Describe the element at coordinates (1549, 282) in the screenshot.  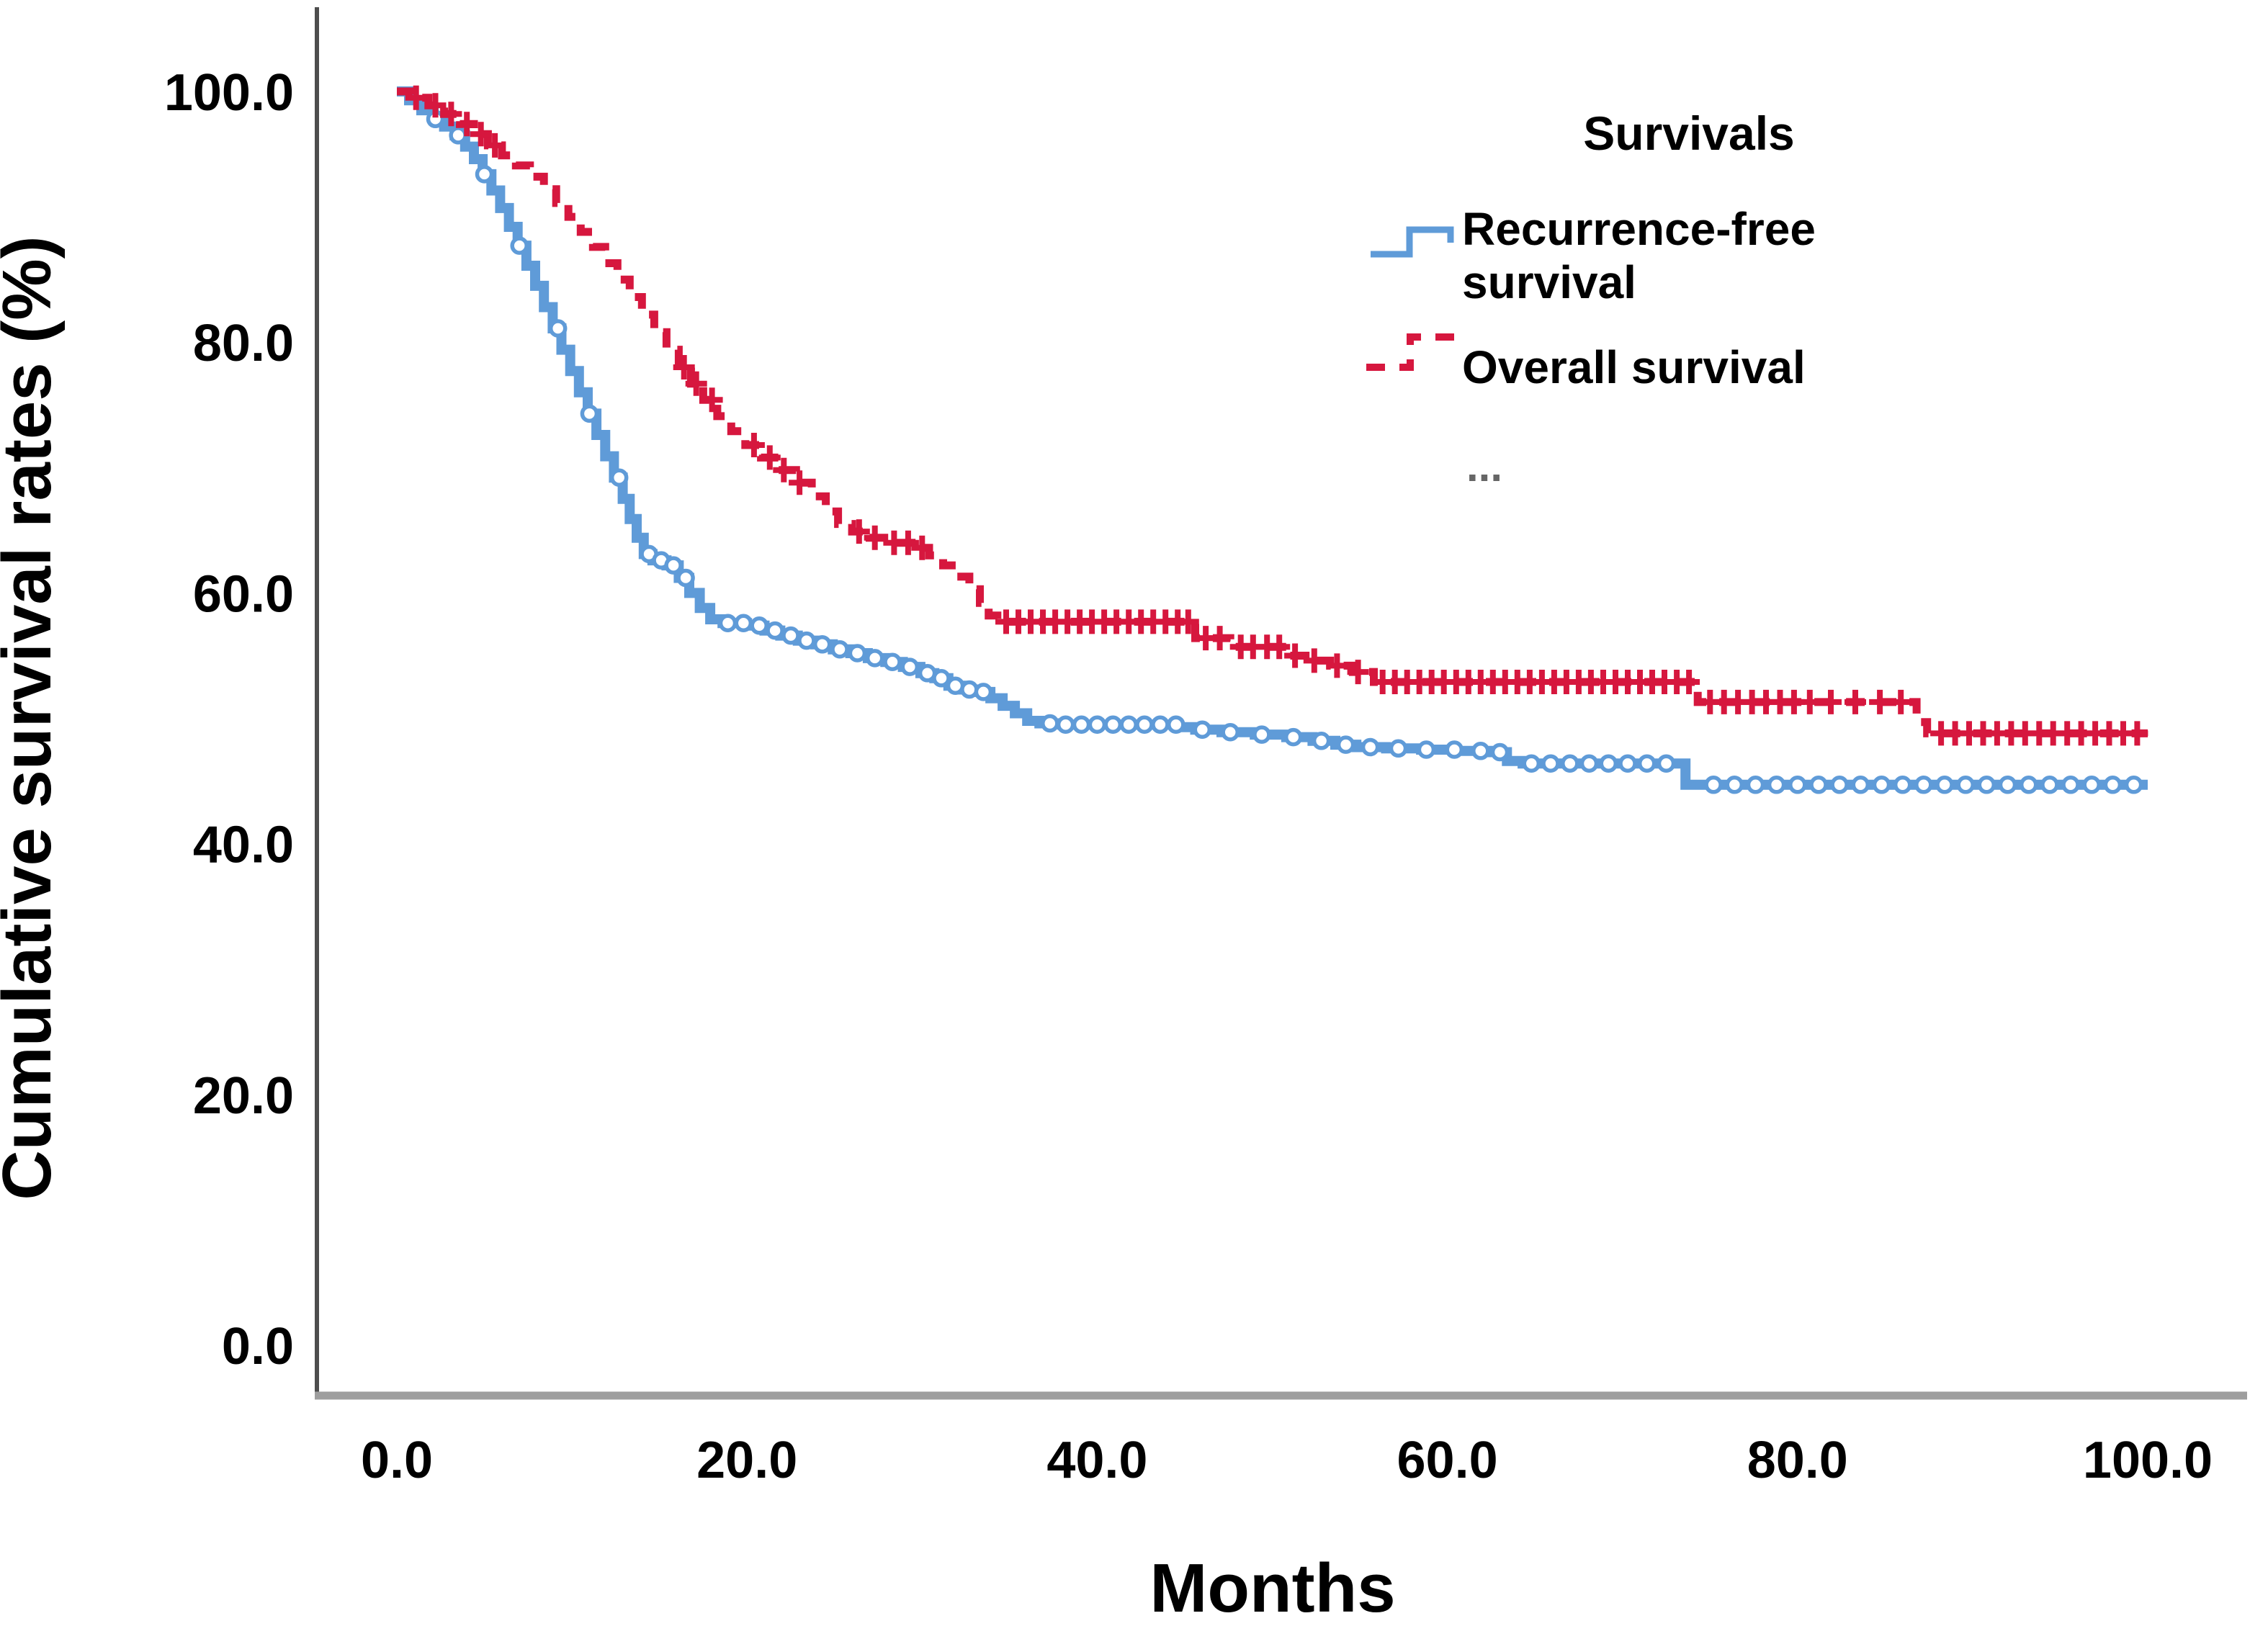
I see `legend-label-recurrence-free-line2: survival` at that location.